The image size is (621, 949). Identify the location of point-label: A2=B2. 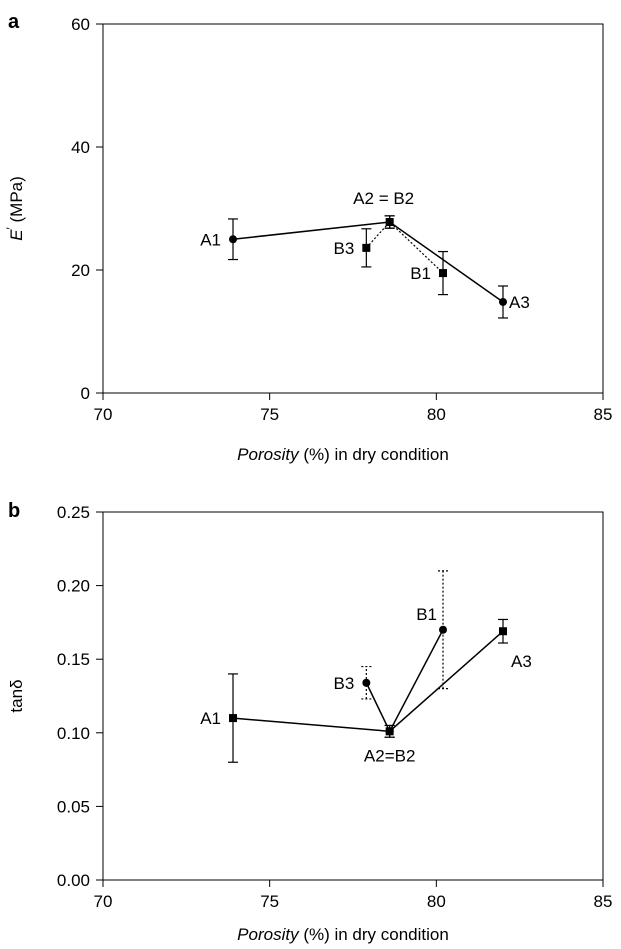
(390, 755).